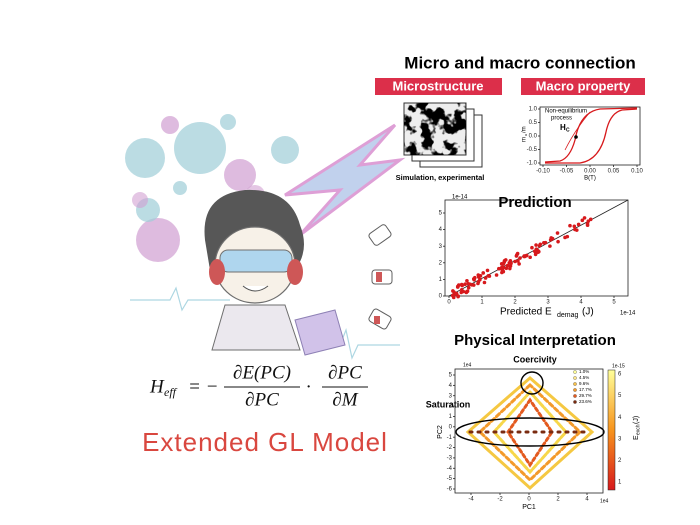 The image size is (700, 525). Describe the element at coordinates (534, 202) in the screenshot. I see `plot-title: Prediction` at that location.